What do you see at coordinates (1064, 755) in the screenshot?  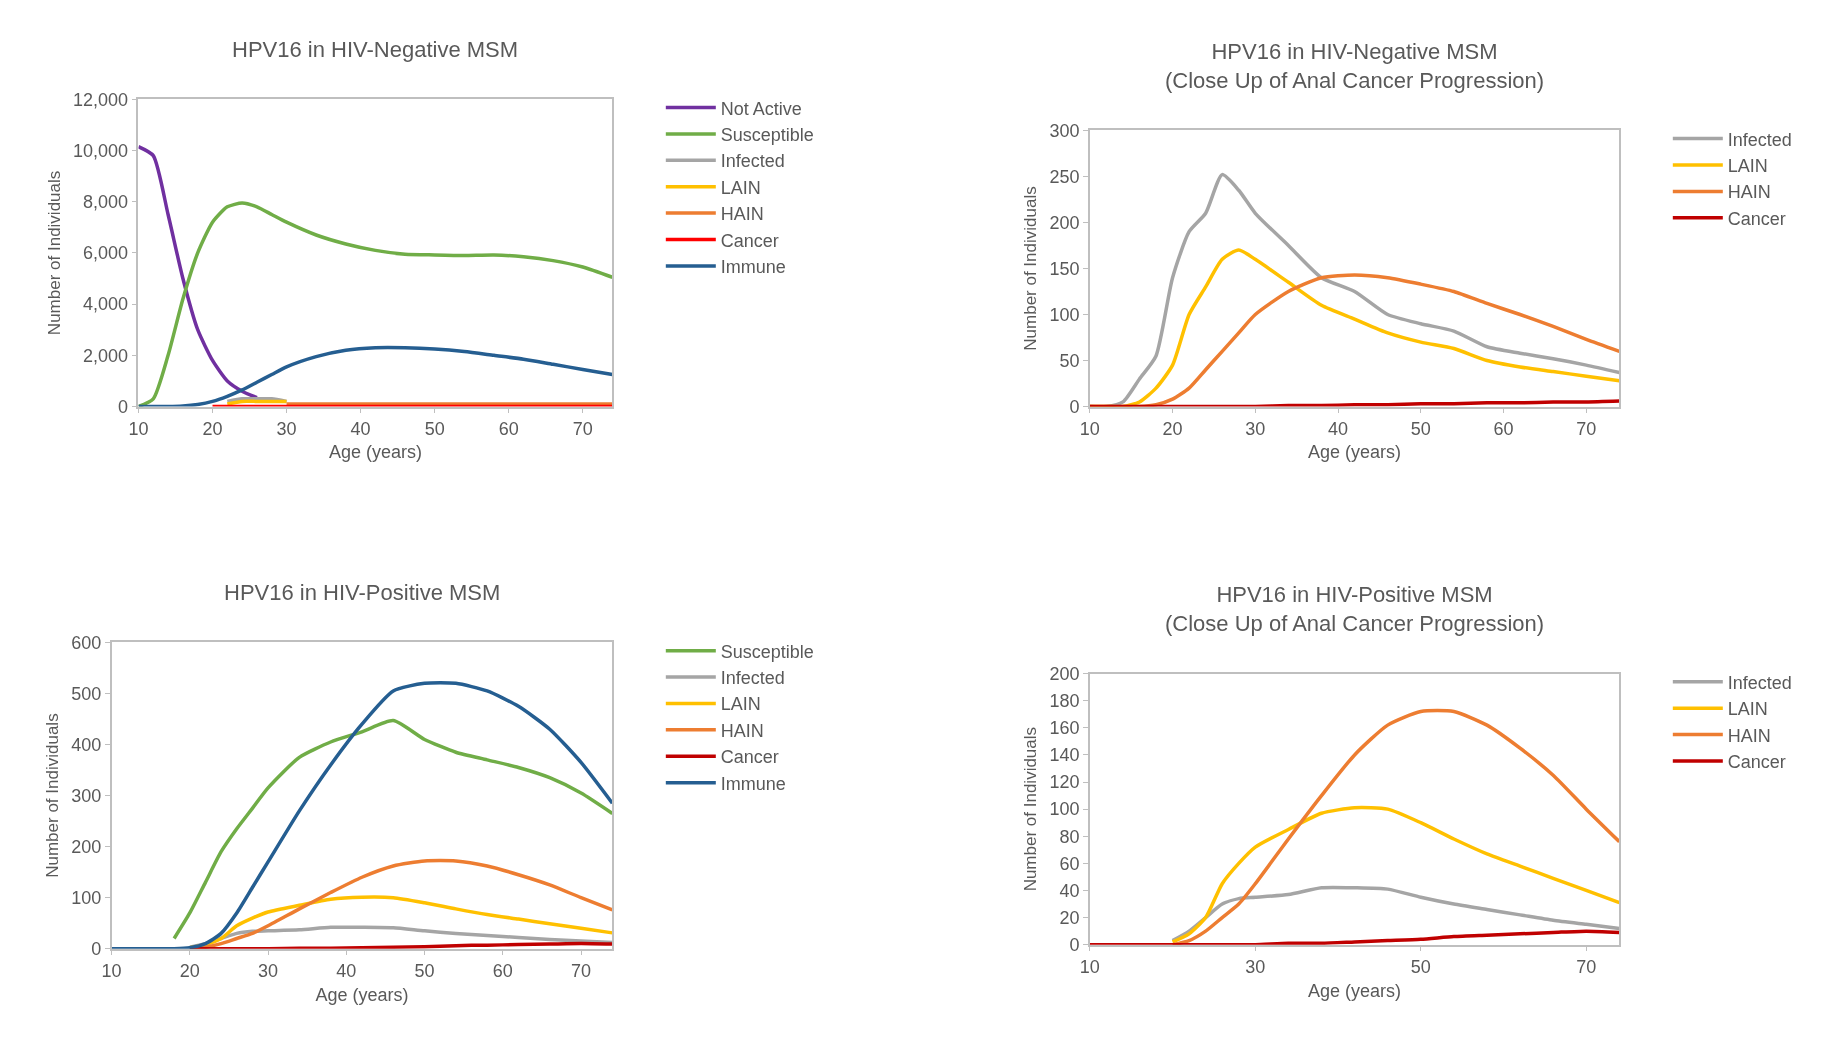 I see `y-tick-label: 140` at bounding box center [1064, 755].